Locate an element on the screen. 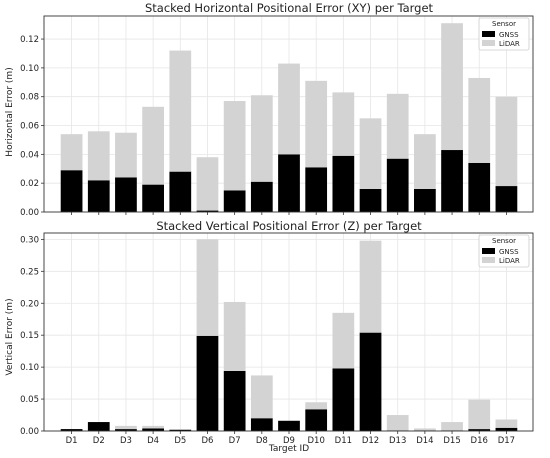 This screenshot has height=458, width=550. bar-gnss-d8 is located at coordinates (261, 196).